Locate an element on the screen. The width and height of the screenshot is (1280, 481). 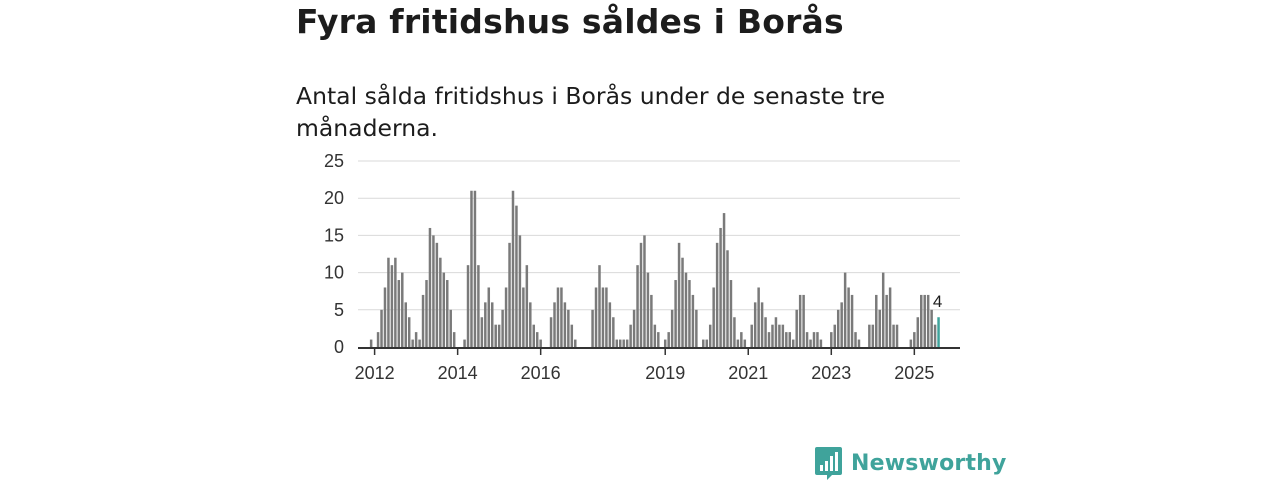
newsworthy-logo: Newsworthy is located at coordinates (911, 463).